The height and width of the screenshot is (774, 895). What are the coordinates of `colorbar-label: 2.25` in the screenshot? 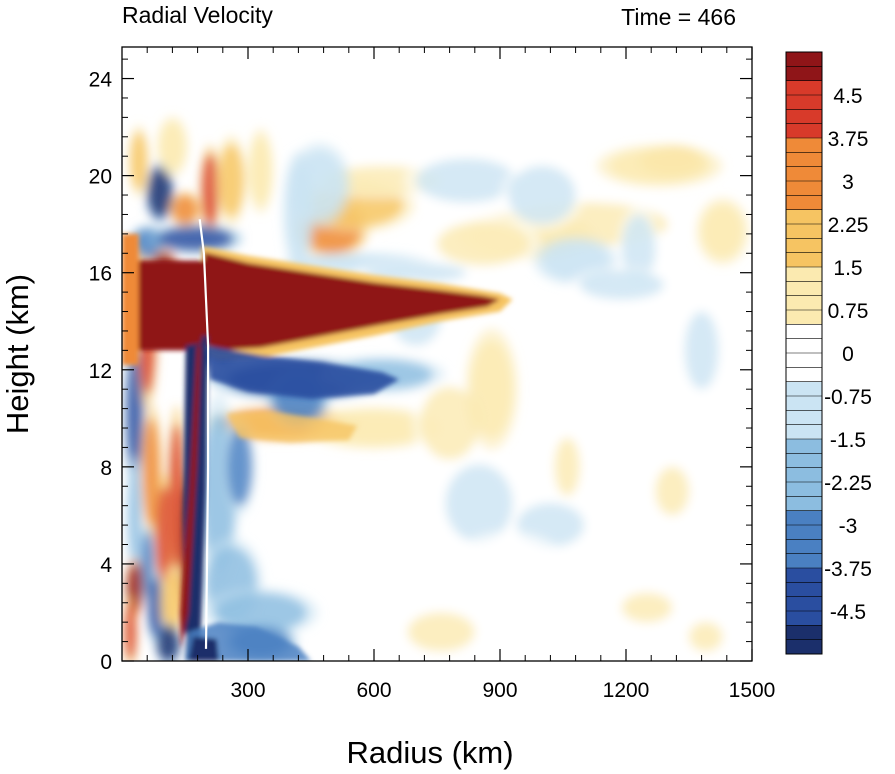 It's located at (848, 225).